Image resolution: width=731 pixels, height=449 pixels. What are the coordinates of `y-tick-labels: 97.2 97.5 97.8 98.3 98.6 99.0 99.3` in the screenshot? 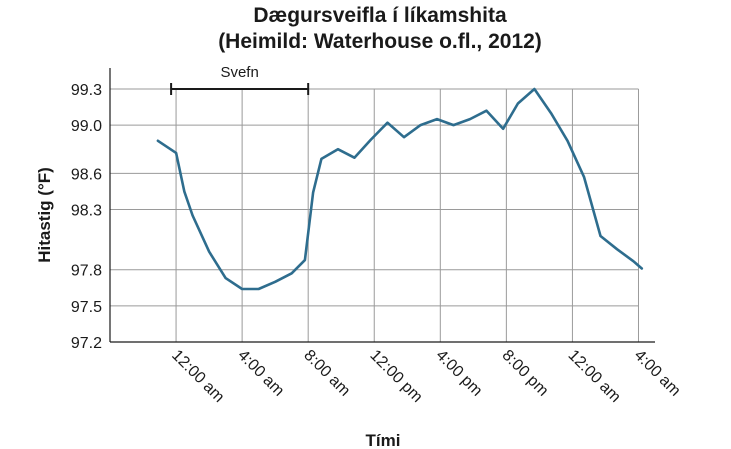 It's located at (86, 217).